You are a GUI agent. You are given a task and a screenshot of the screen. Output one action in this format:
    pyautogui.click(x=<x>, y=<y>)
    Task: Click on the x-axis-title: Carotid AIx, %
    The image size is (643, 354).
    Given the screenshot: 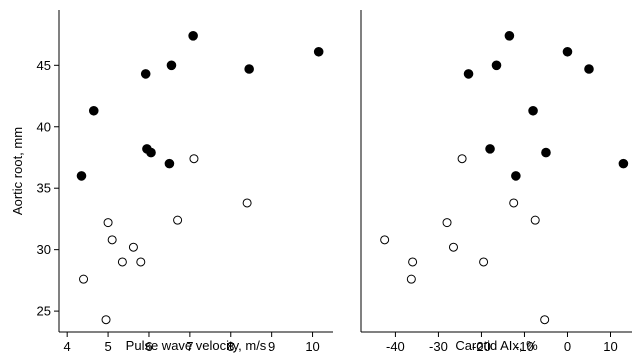 What is the action you would take?
    pyautogui.click(x=496, y=345)
    